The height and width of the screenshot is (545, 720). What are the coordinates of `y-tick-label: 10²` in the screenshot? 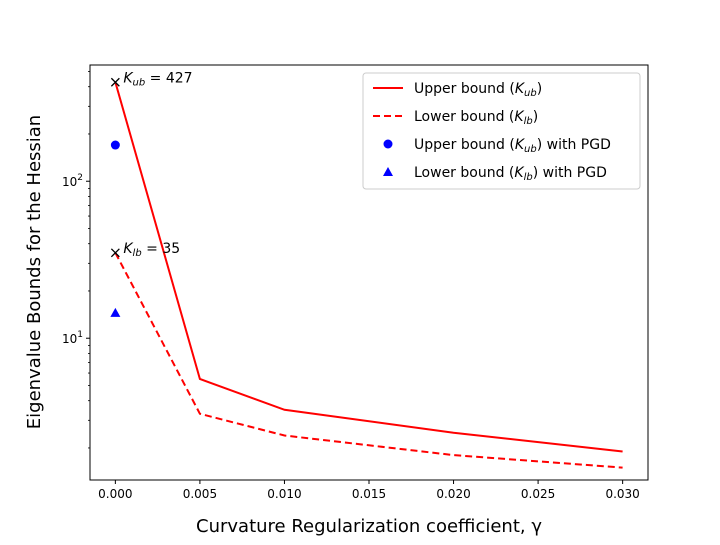 It's located at (72, 181).